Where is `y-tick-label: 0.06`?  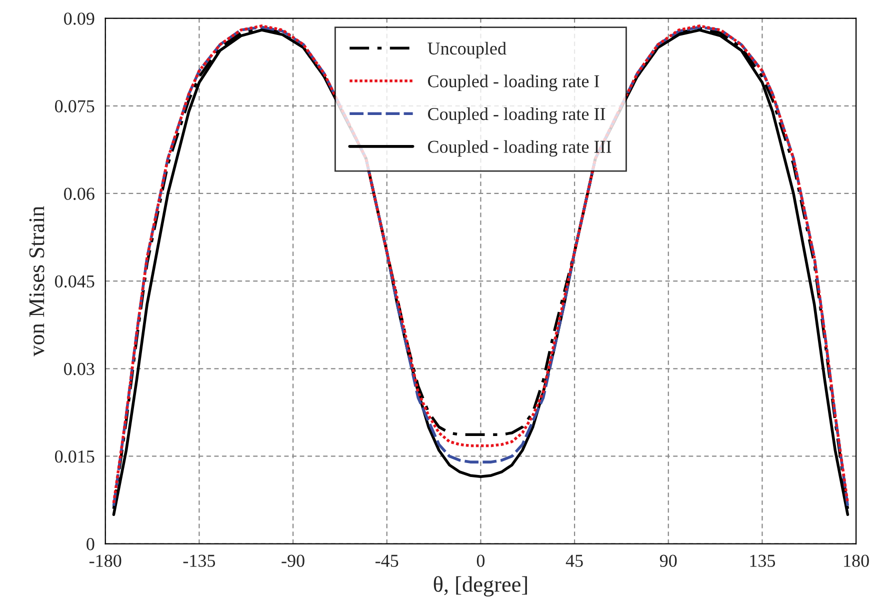
y-tick-label: 0.06 is located at coordinates (79, 194).